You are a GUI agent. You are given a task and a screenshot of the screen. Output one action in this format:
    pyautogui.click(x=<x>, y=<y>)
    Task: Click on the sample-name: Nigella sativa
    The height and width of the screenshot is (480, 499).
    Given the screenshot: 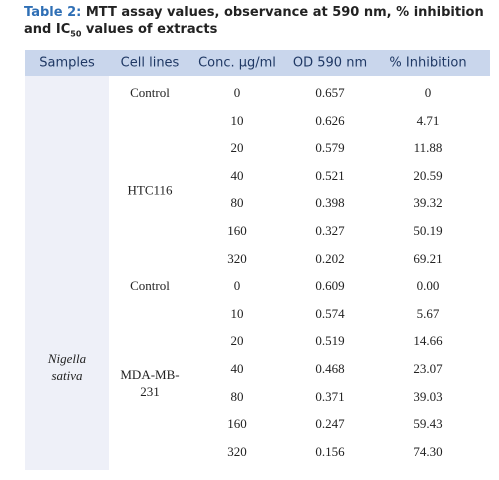 What is the action you would take?
    pyautogui.click(x=67, y=367)
    